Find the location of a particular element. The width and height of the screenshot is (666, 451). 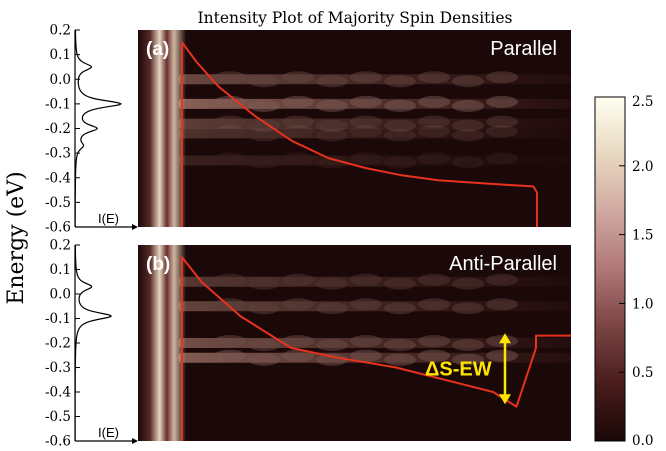

colorbar-tick-label: 0.5 is located at coordinates (642, 373).